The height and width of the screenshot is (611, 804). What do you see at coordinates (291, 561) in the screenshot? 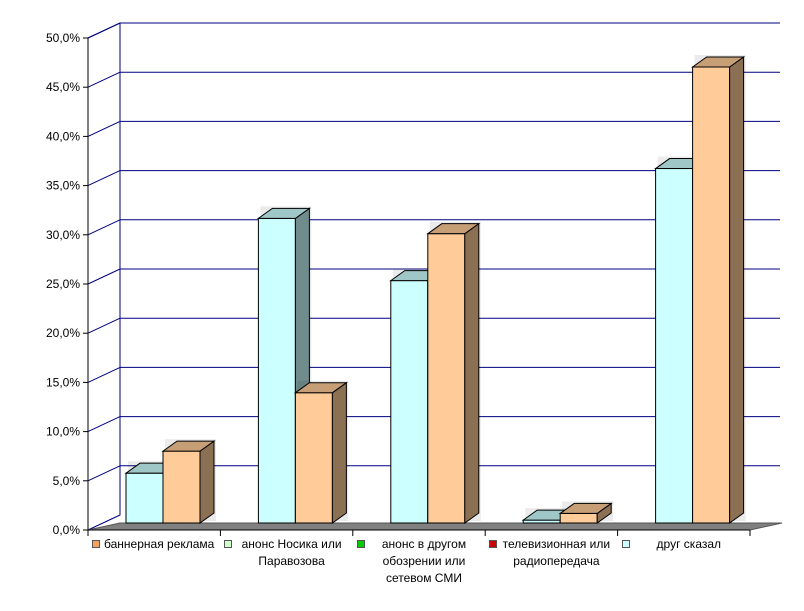
I see `category-text-line: Паравозова` at bounding box center [291, 561].